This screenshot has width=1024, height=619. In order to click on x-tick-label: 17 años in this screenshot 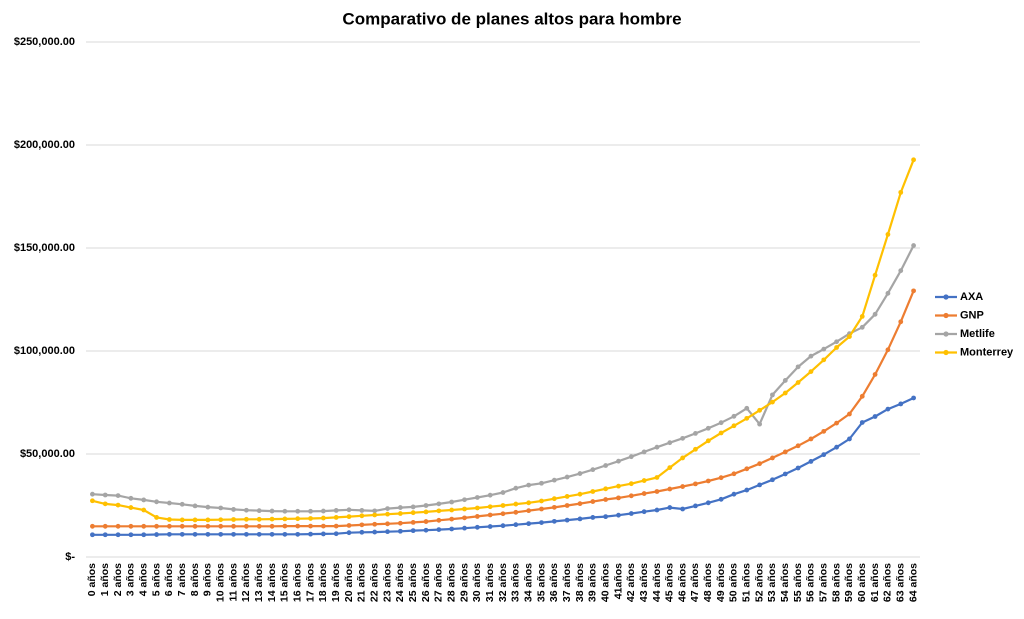, I will do `click(310, 582)`.